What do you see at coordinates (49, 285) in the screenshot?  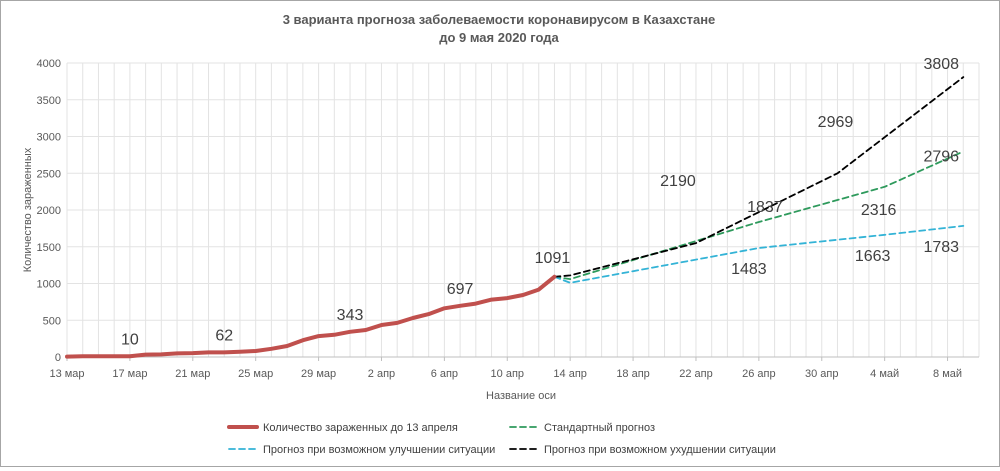 I see `y-tick-label: 1000` at bounding box center [49, 285].